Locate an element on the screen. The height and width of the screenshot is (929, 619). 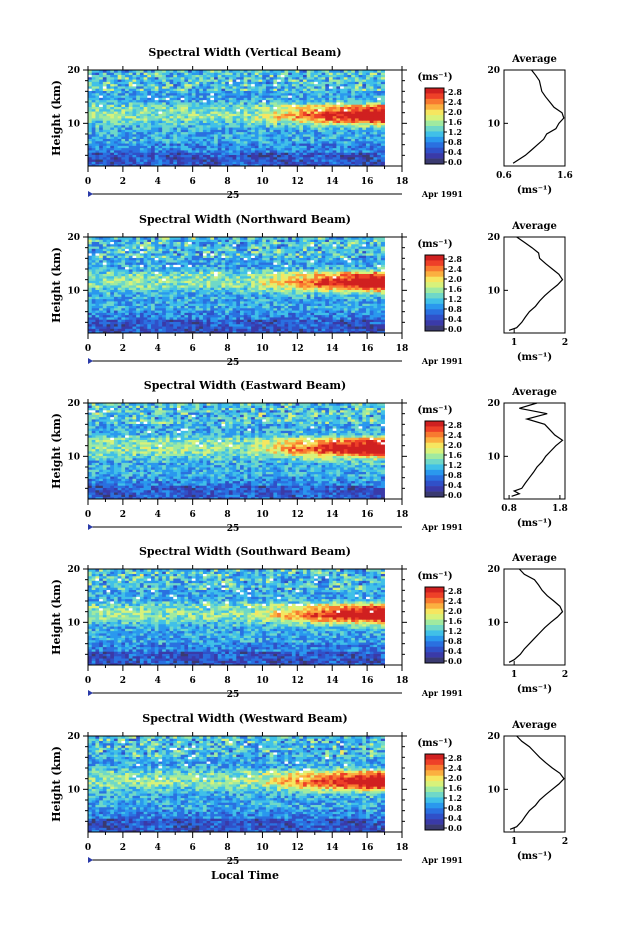
panel-title: Spectral Width (Northward Beam) is located at coordinates (245, 219).